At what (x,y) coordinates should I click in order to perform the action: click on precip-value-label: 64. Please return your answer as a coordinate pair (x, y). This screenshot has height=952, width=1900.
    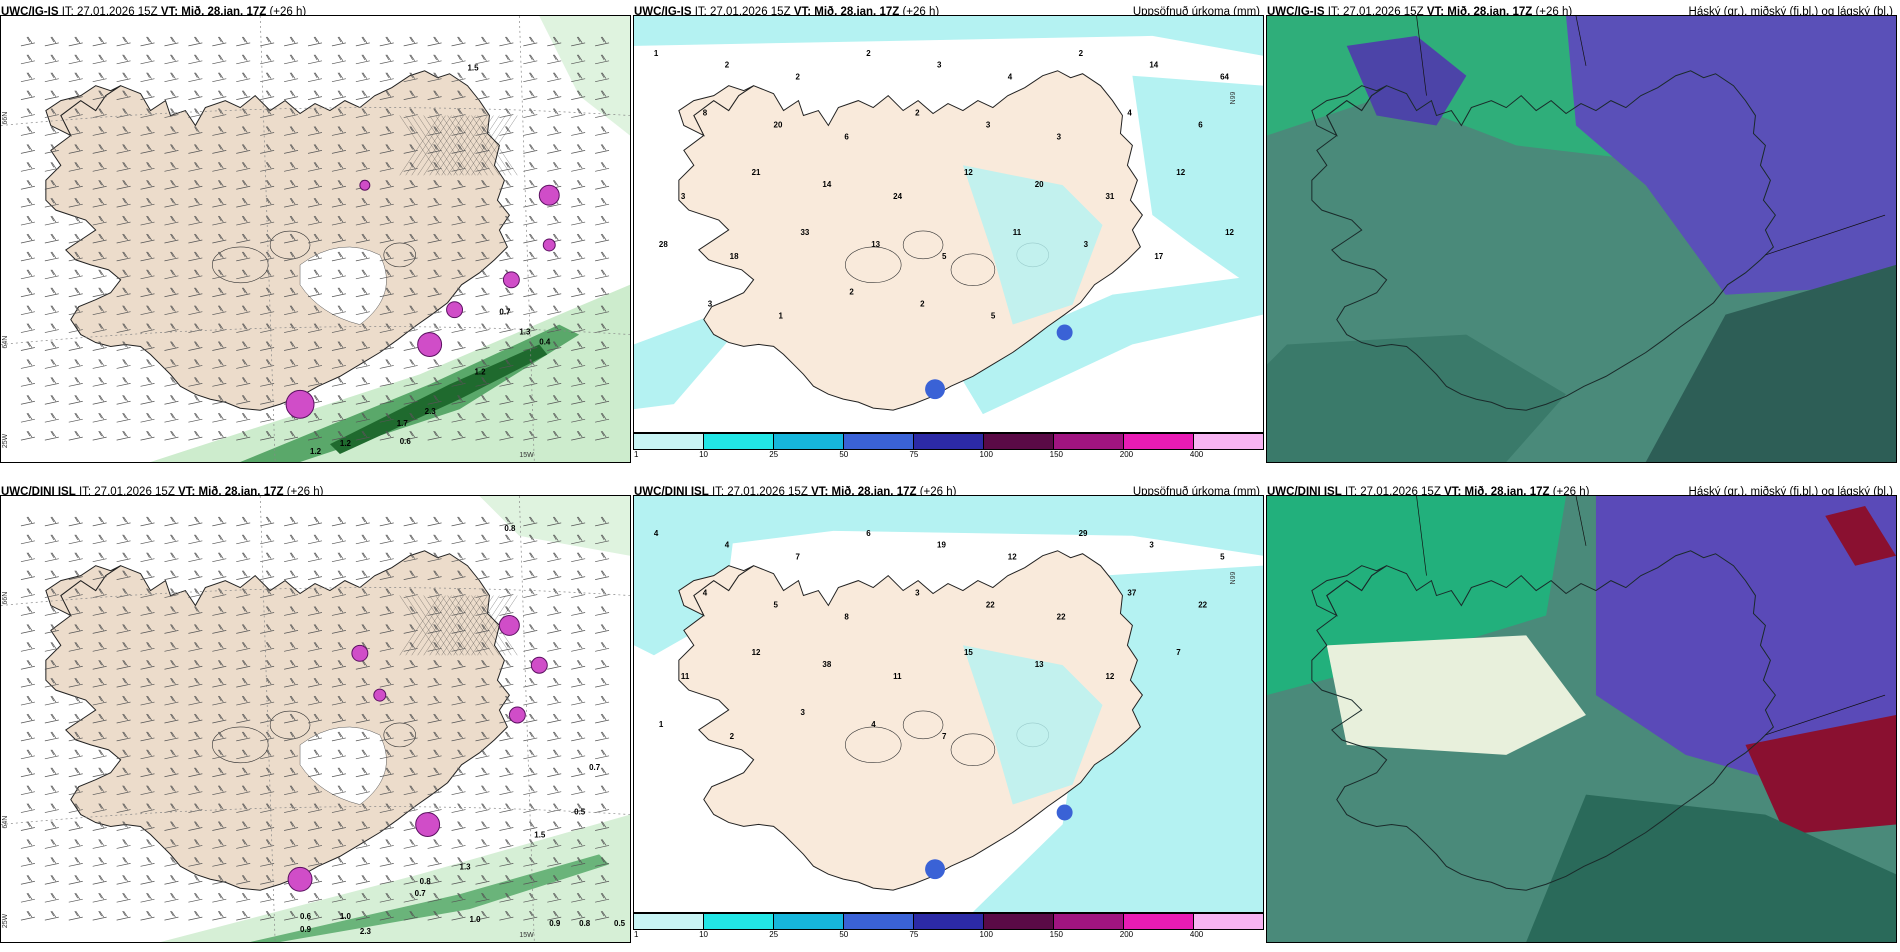
    Looking at the image, I should click on (1224, 77).